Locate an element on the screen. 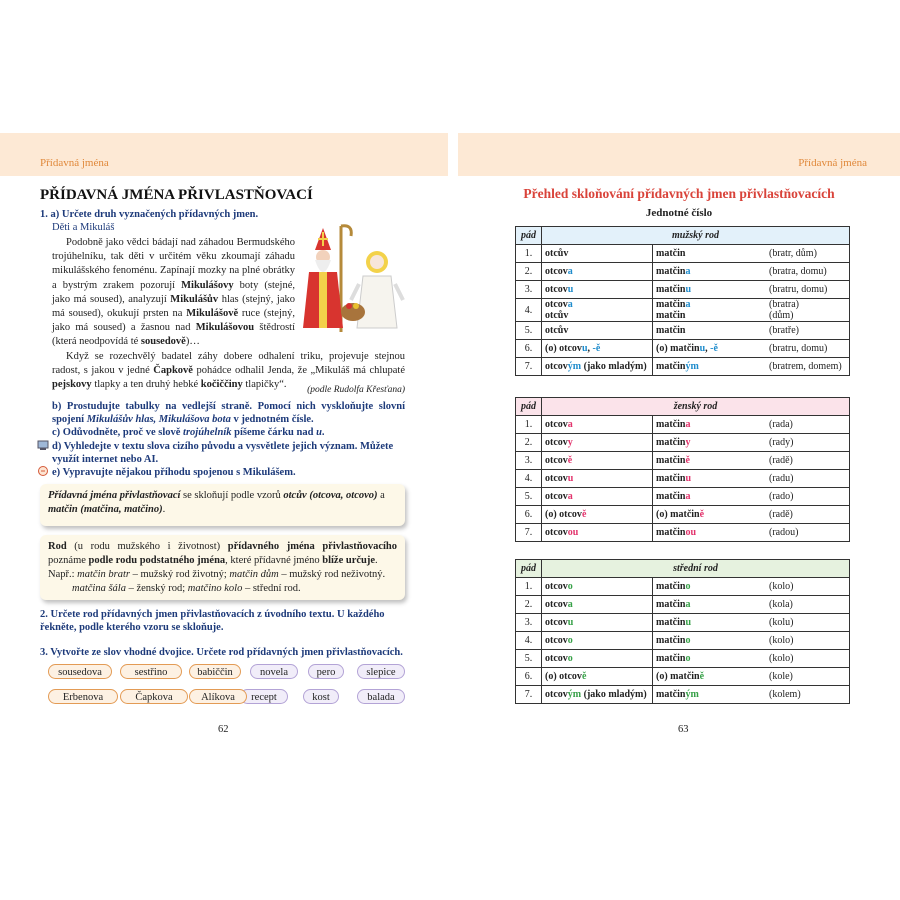  form-cell: otcovým (jako mladým) is located at coordinates (597, 366).